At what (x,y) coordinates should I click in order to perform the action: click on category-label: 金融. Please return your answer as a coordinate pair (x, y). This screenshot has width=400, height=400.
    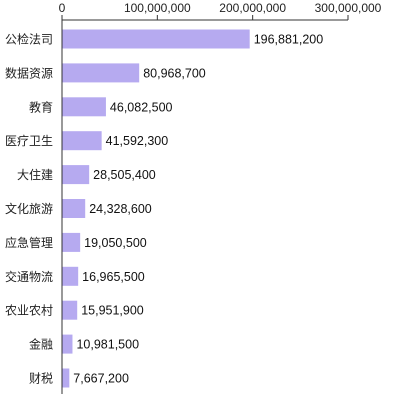
    Looking at the image, I should click on (41, 344).